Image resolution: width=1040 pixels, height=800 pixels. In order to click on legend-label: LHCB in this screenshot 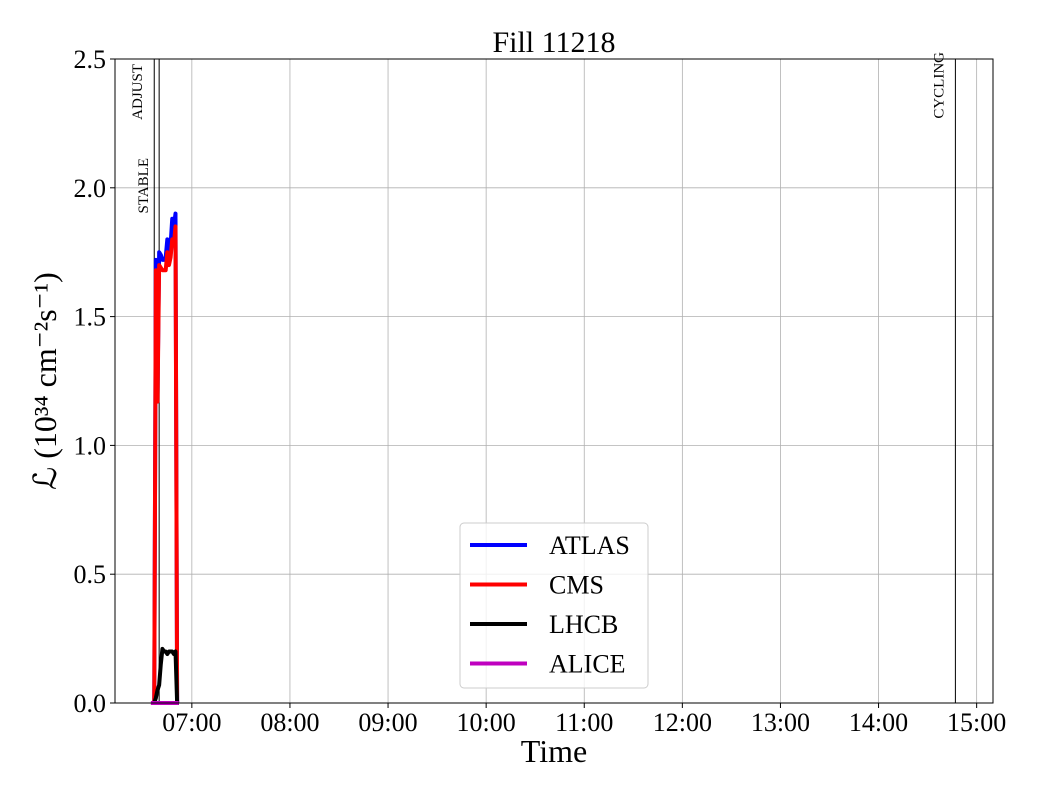, I will do `click(583, 624)`.